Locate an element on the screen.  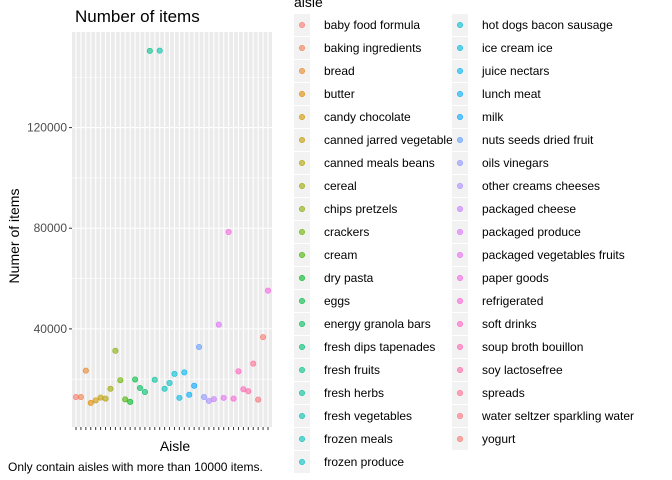
legend-entry-label: lunch meat is located at coordinates (511, 94).